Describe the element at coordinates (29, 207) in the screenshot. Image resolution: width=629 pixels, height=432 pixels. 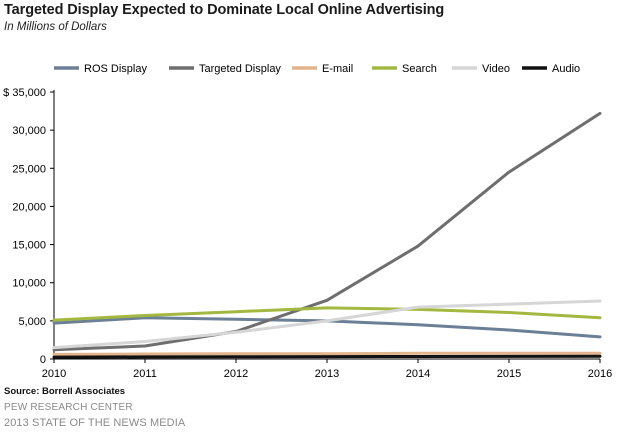
I see `y-tick-label: 20,000` at that location.